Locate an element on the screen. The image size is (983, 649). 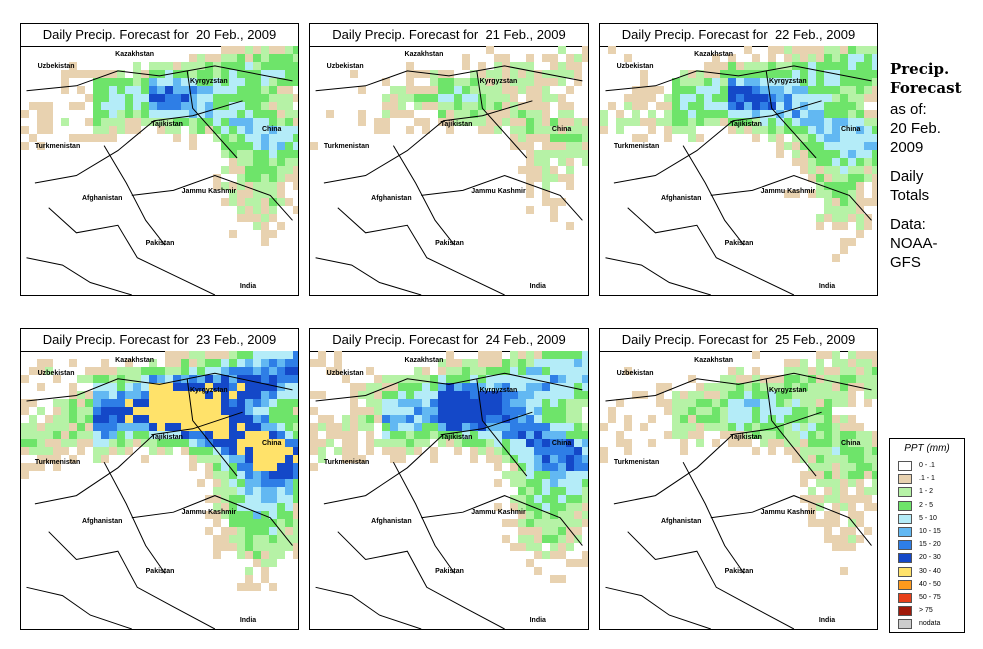
data-source-1: NOAA- is located at coordinates (914, 243).